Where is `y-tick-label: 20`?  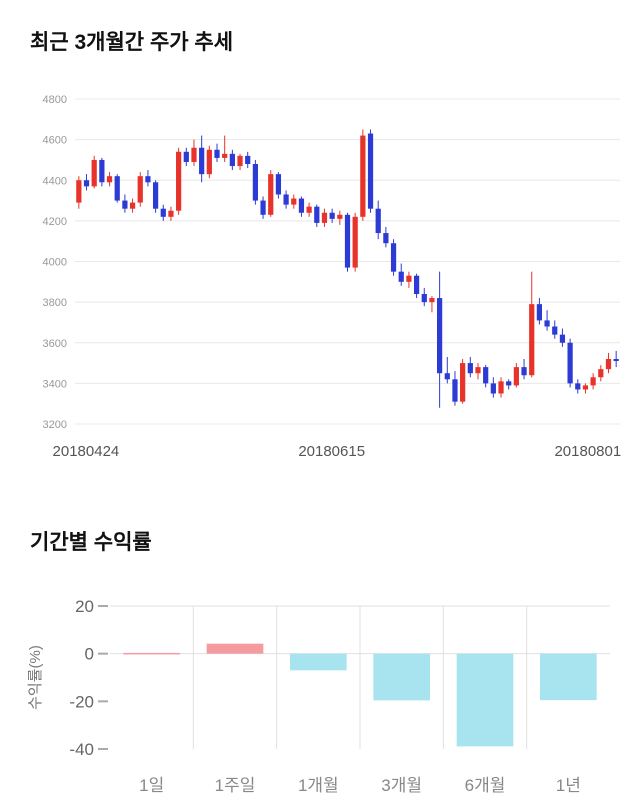 y-tick-label: 20 is located at coordinates (84, 606).